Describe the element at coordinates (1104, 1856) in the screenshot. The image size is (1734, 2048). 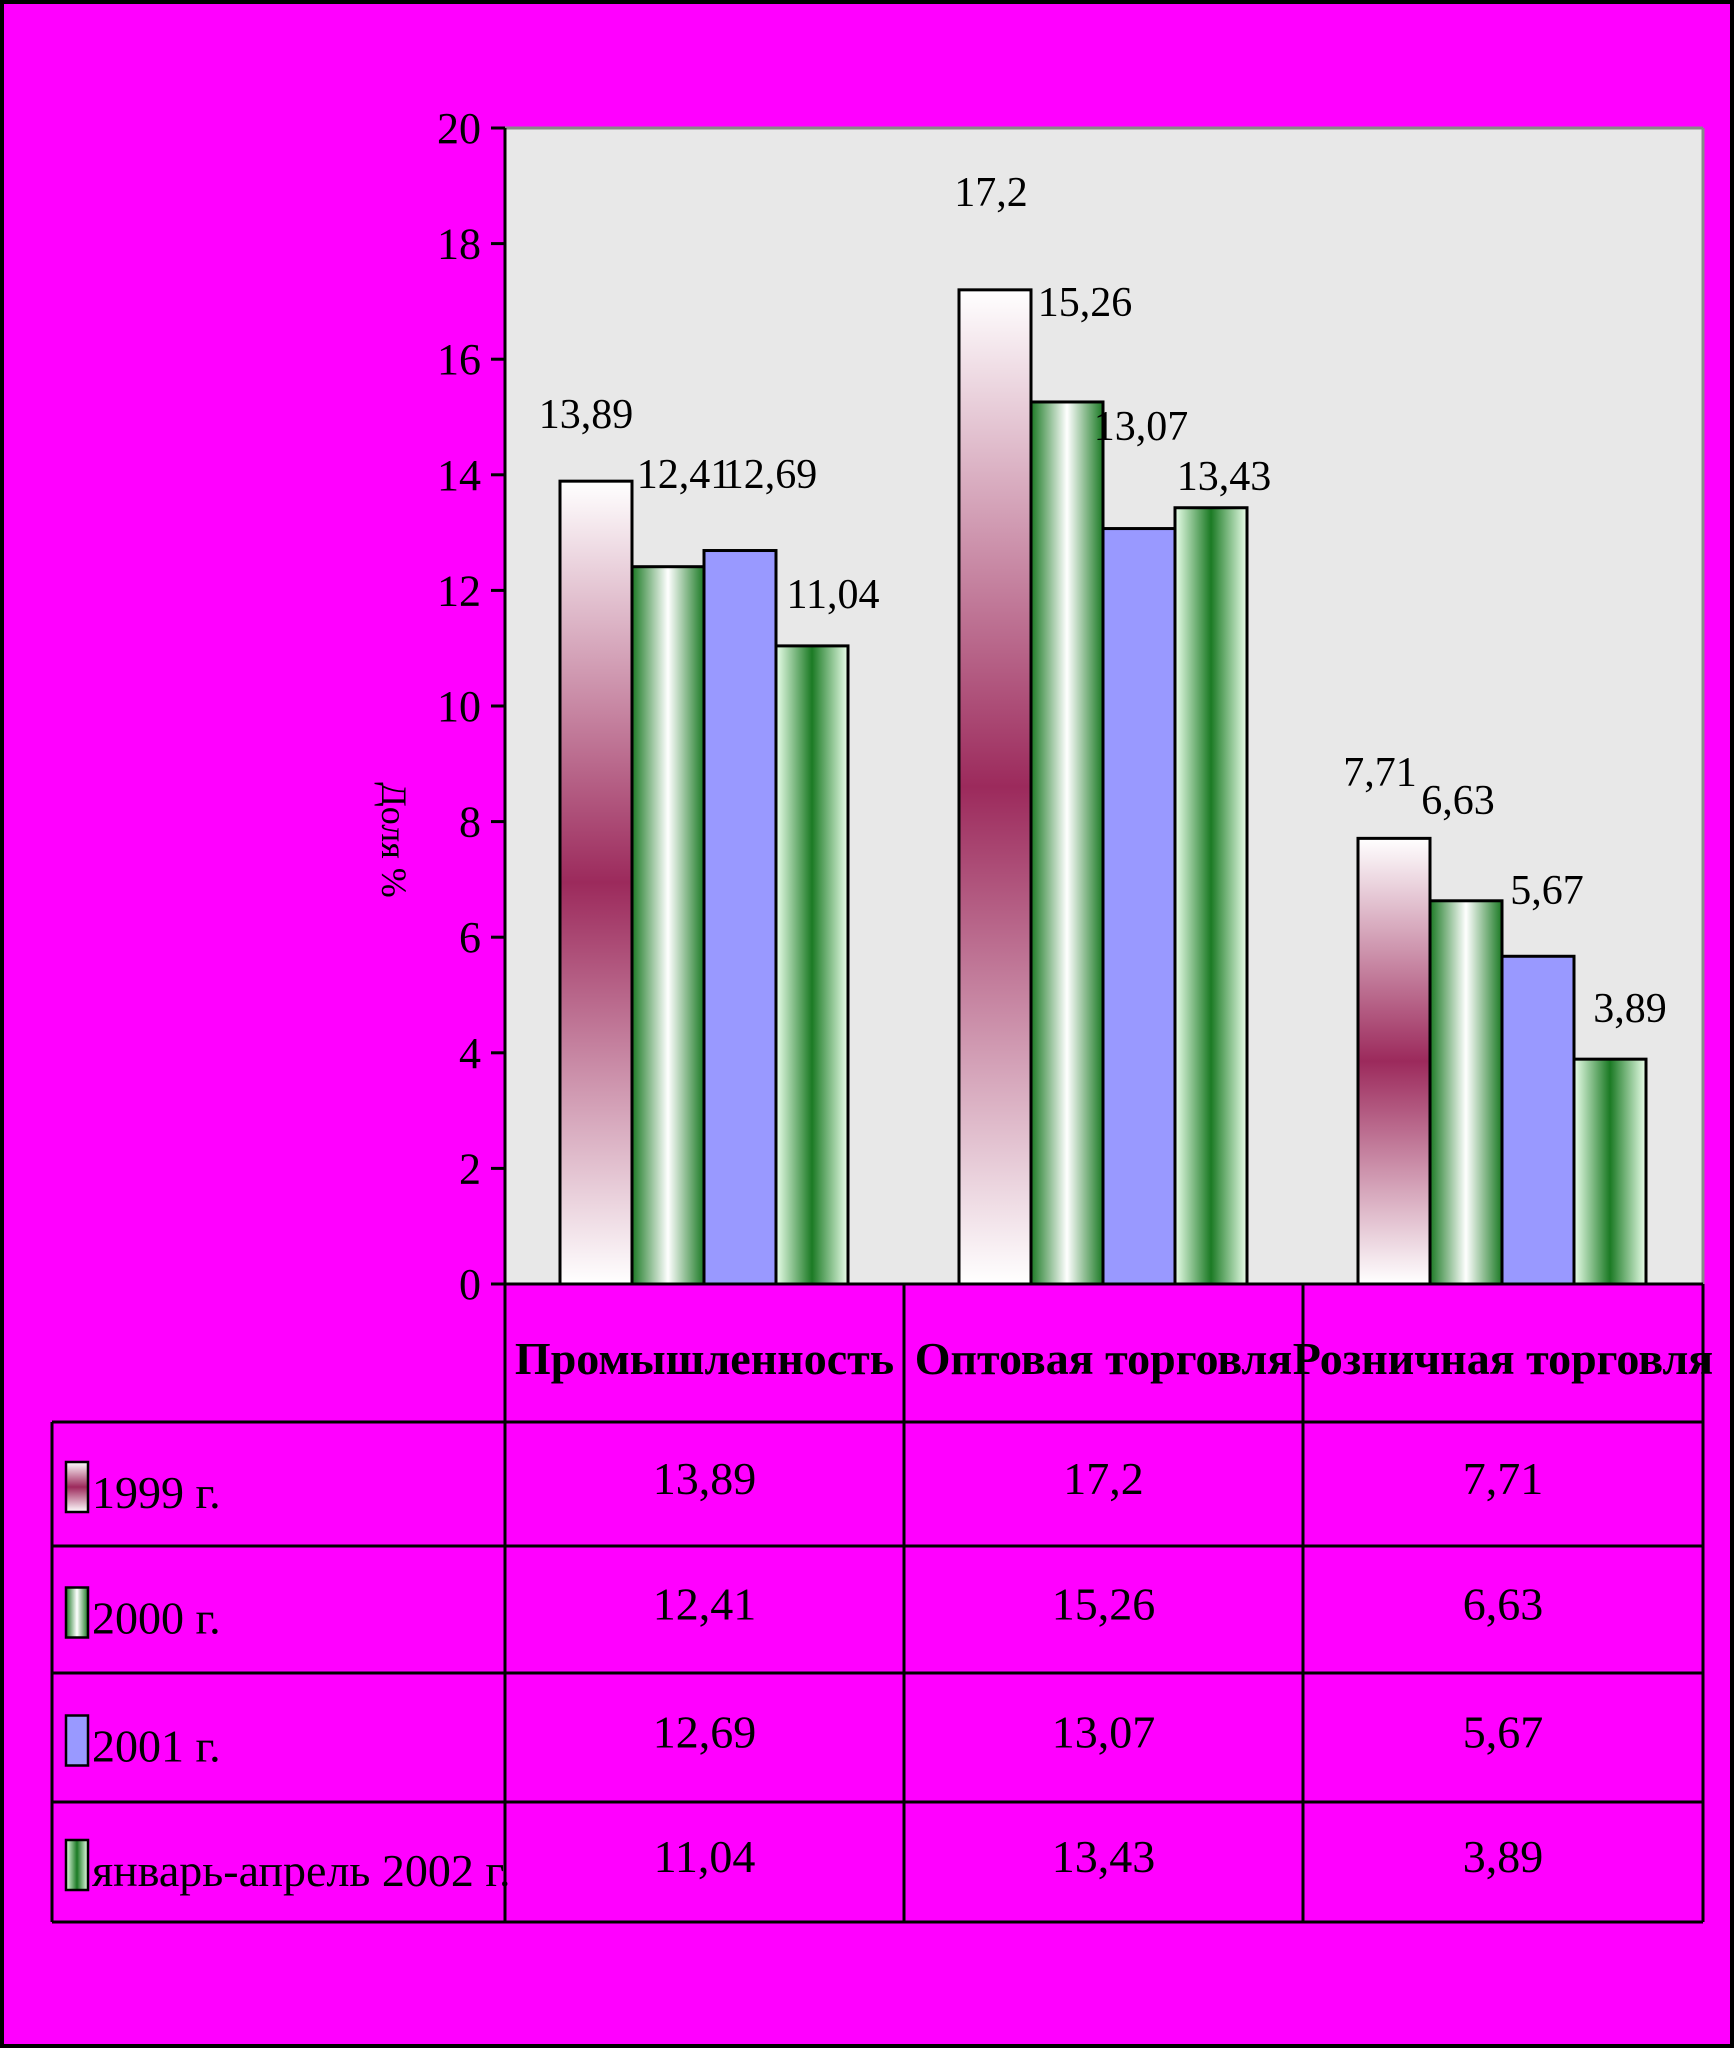
I see `table-cell: 13,43` at that location.